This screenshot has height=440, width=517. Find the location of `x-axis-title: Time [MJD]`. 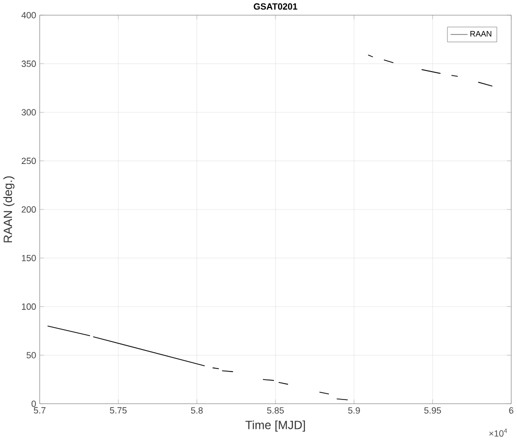

x-axis-title: Time [MJD] is located at coordinates (275, 426).